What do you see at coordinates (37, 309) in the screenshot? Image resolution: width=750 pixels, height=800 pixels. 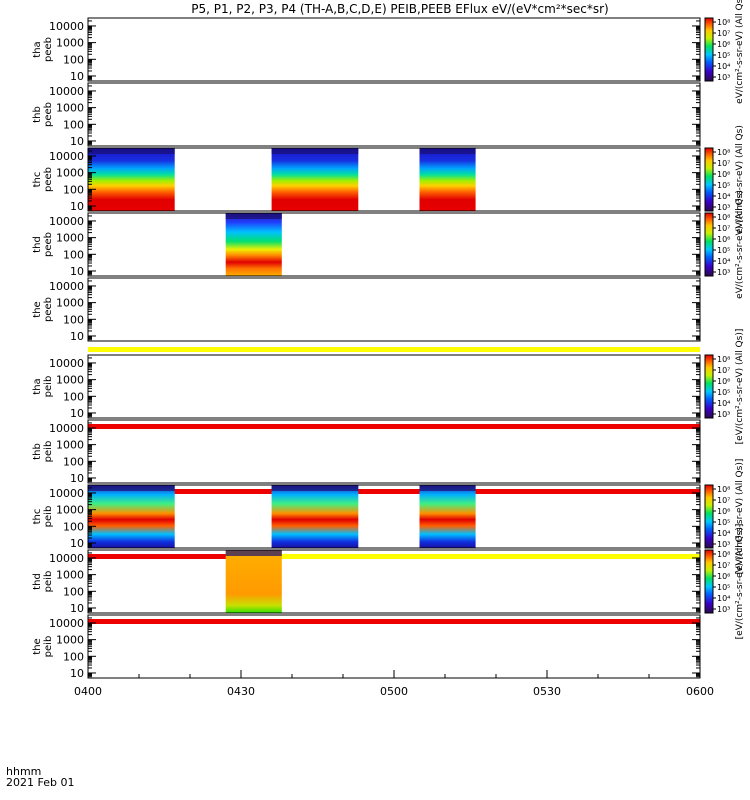 I see `panel-label: the` at bounding box center [37, 309].